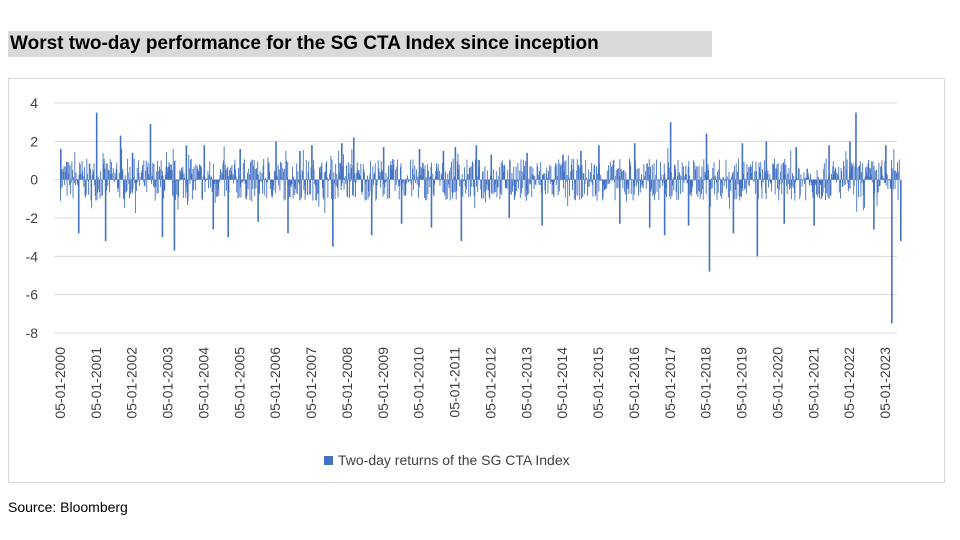  What do you see at coordinates (132, 383) in the screenshot?
I see `x-tick-label: 05-01-2002` at bounding box center [132, 383].